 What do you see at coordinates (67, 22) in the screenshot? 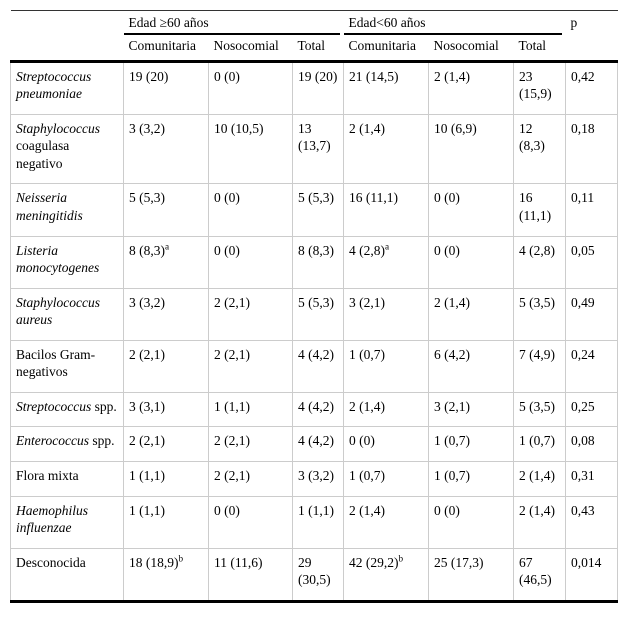
I see `corner-blank-cell` at bounding box center [67, 22].